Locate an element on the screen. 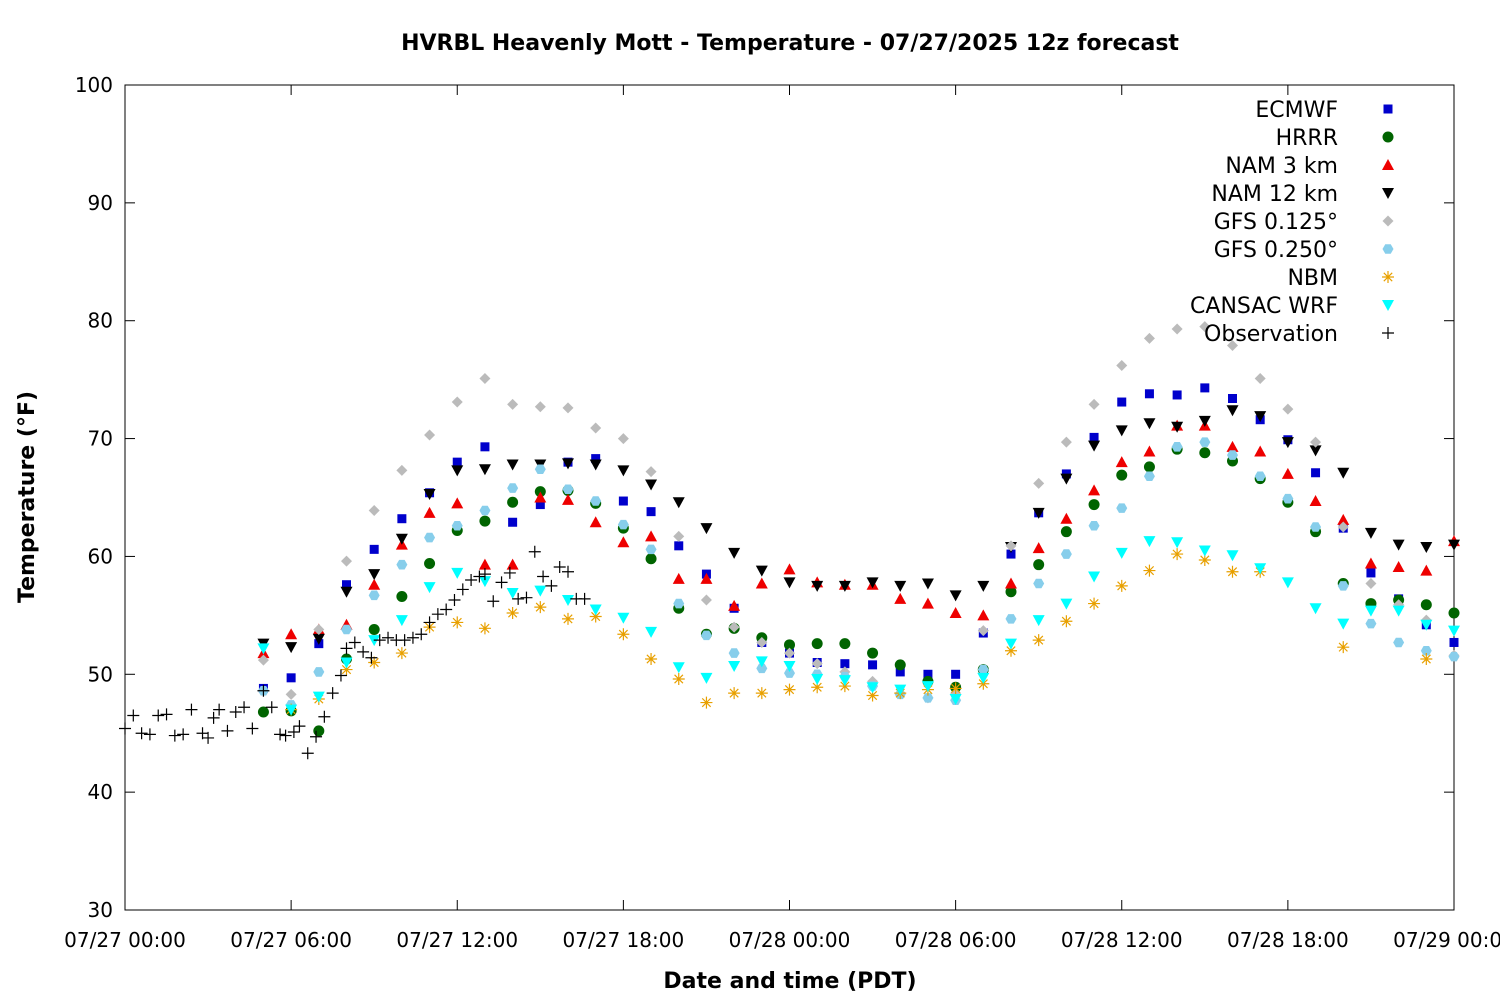 This screenshot has width=1500, height=1005. x-tick-label: 07/27 06:00 is located at coordinates (291, 940).